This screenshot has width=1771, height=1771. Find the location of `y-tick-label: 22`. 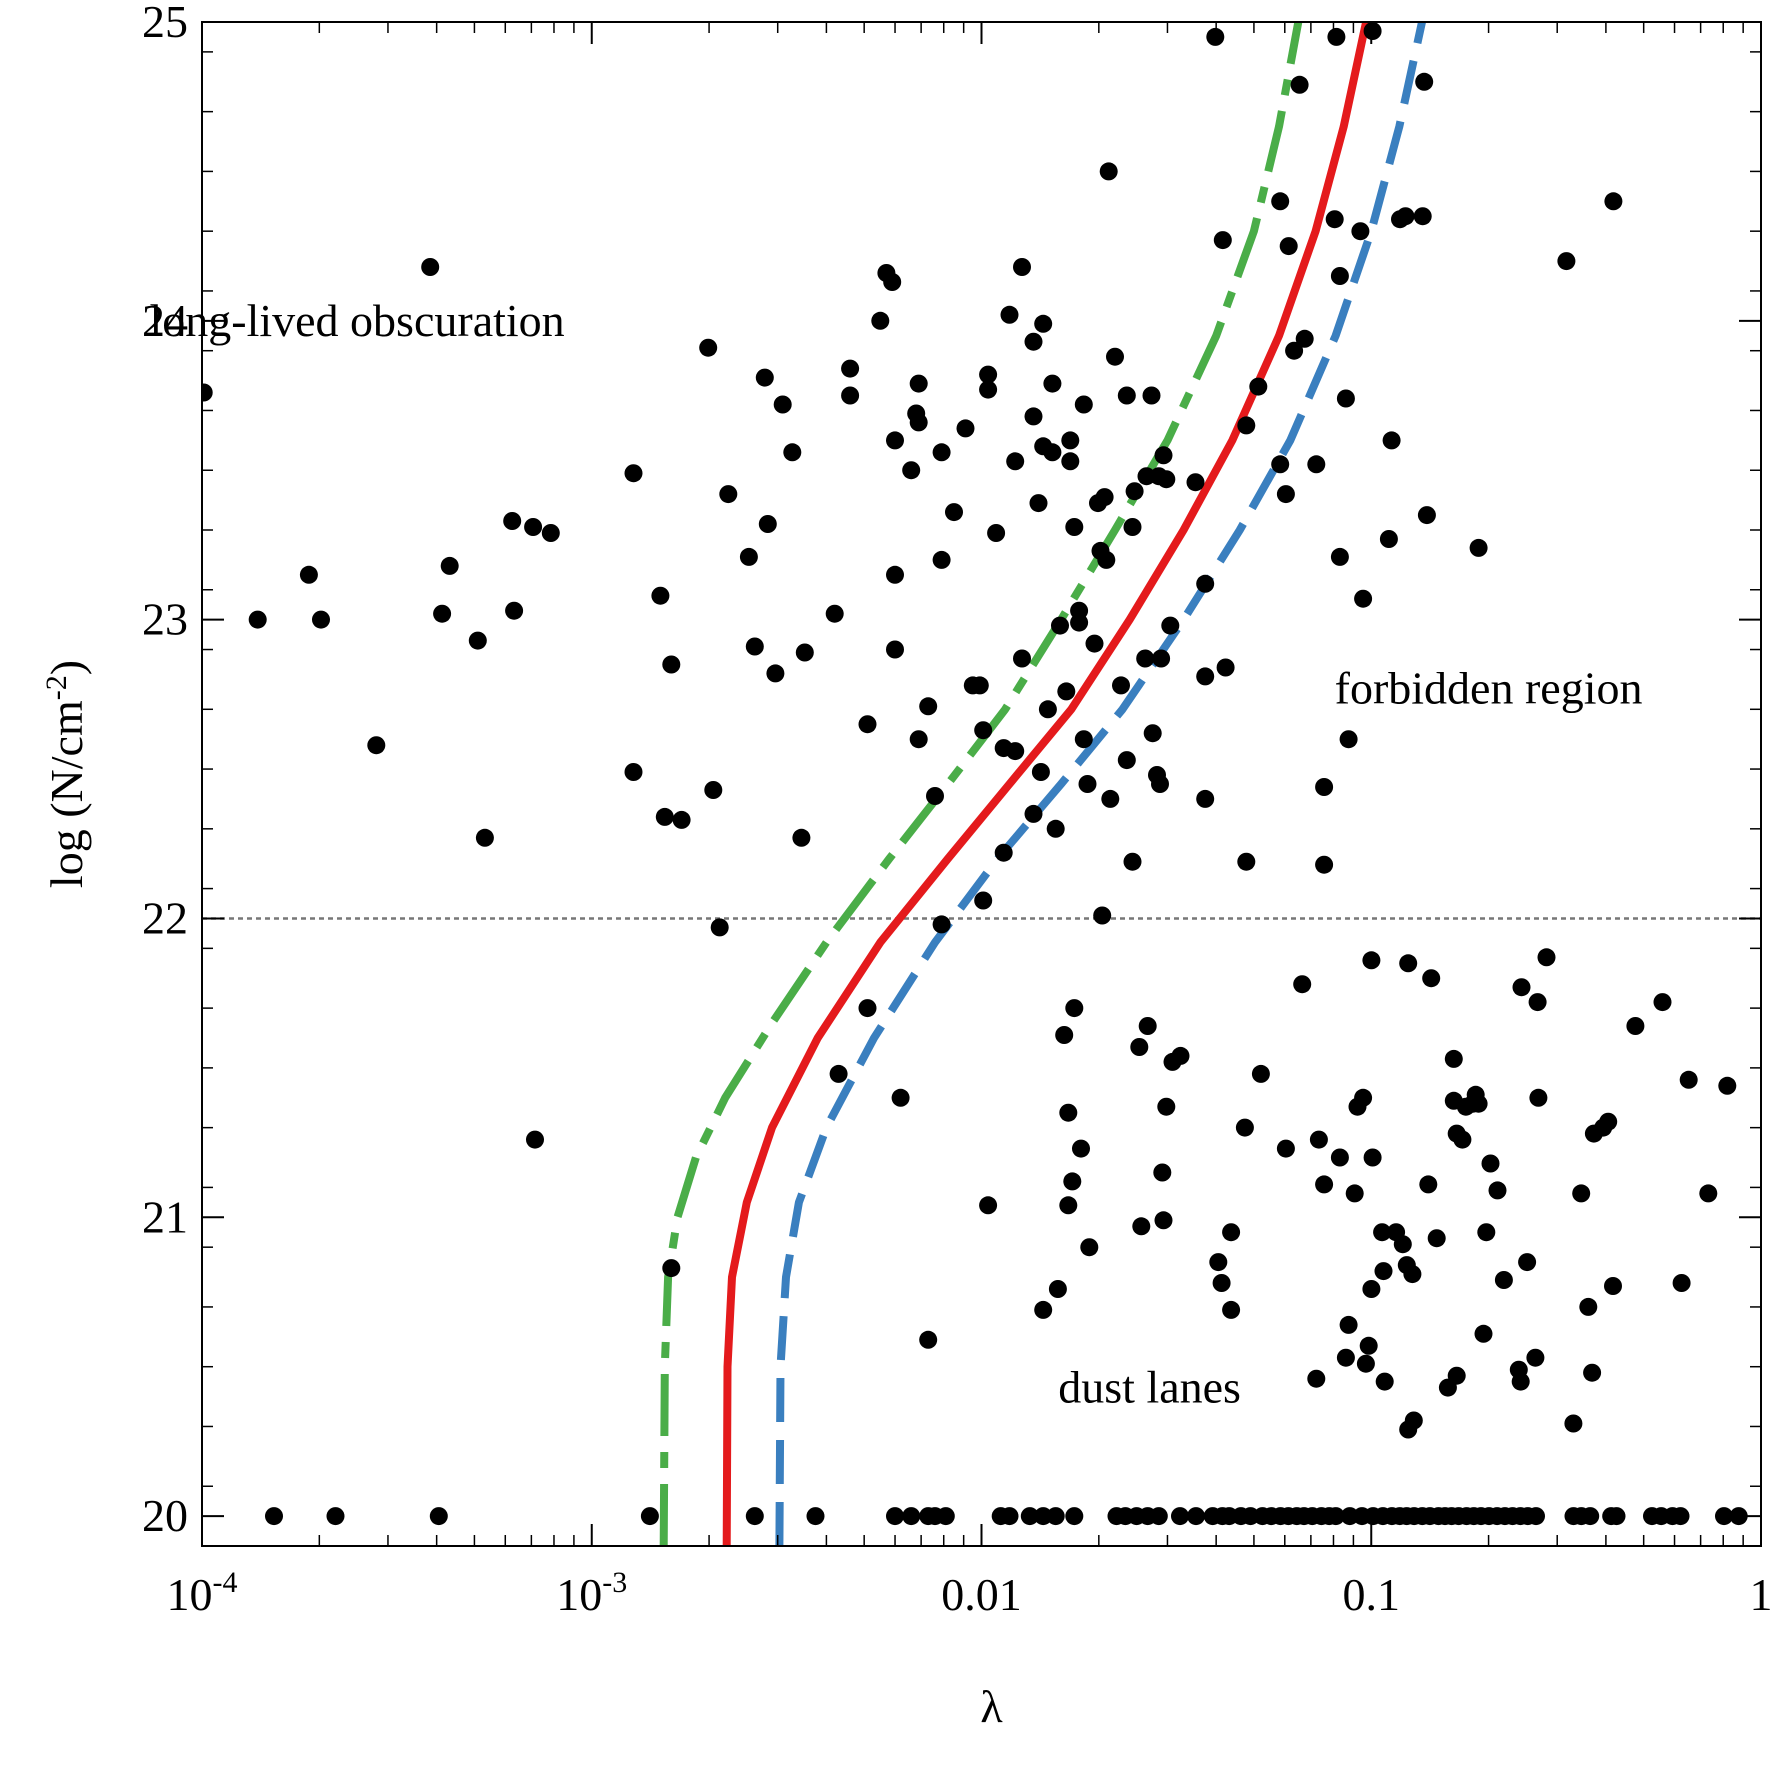

y-tick-label: 22 is located at coordinates (165, 917).